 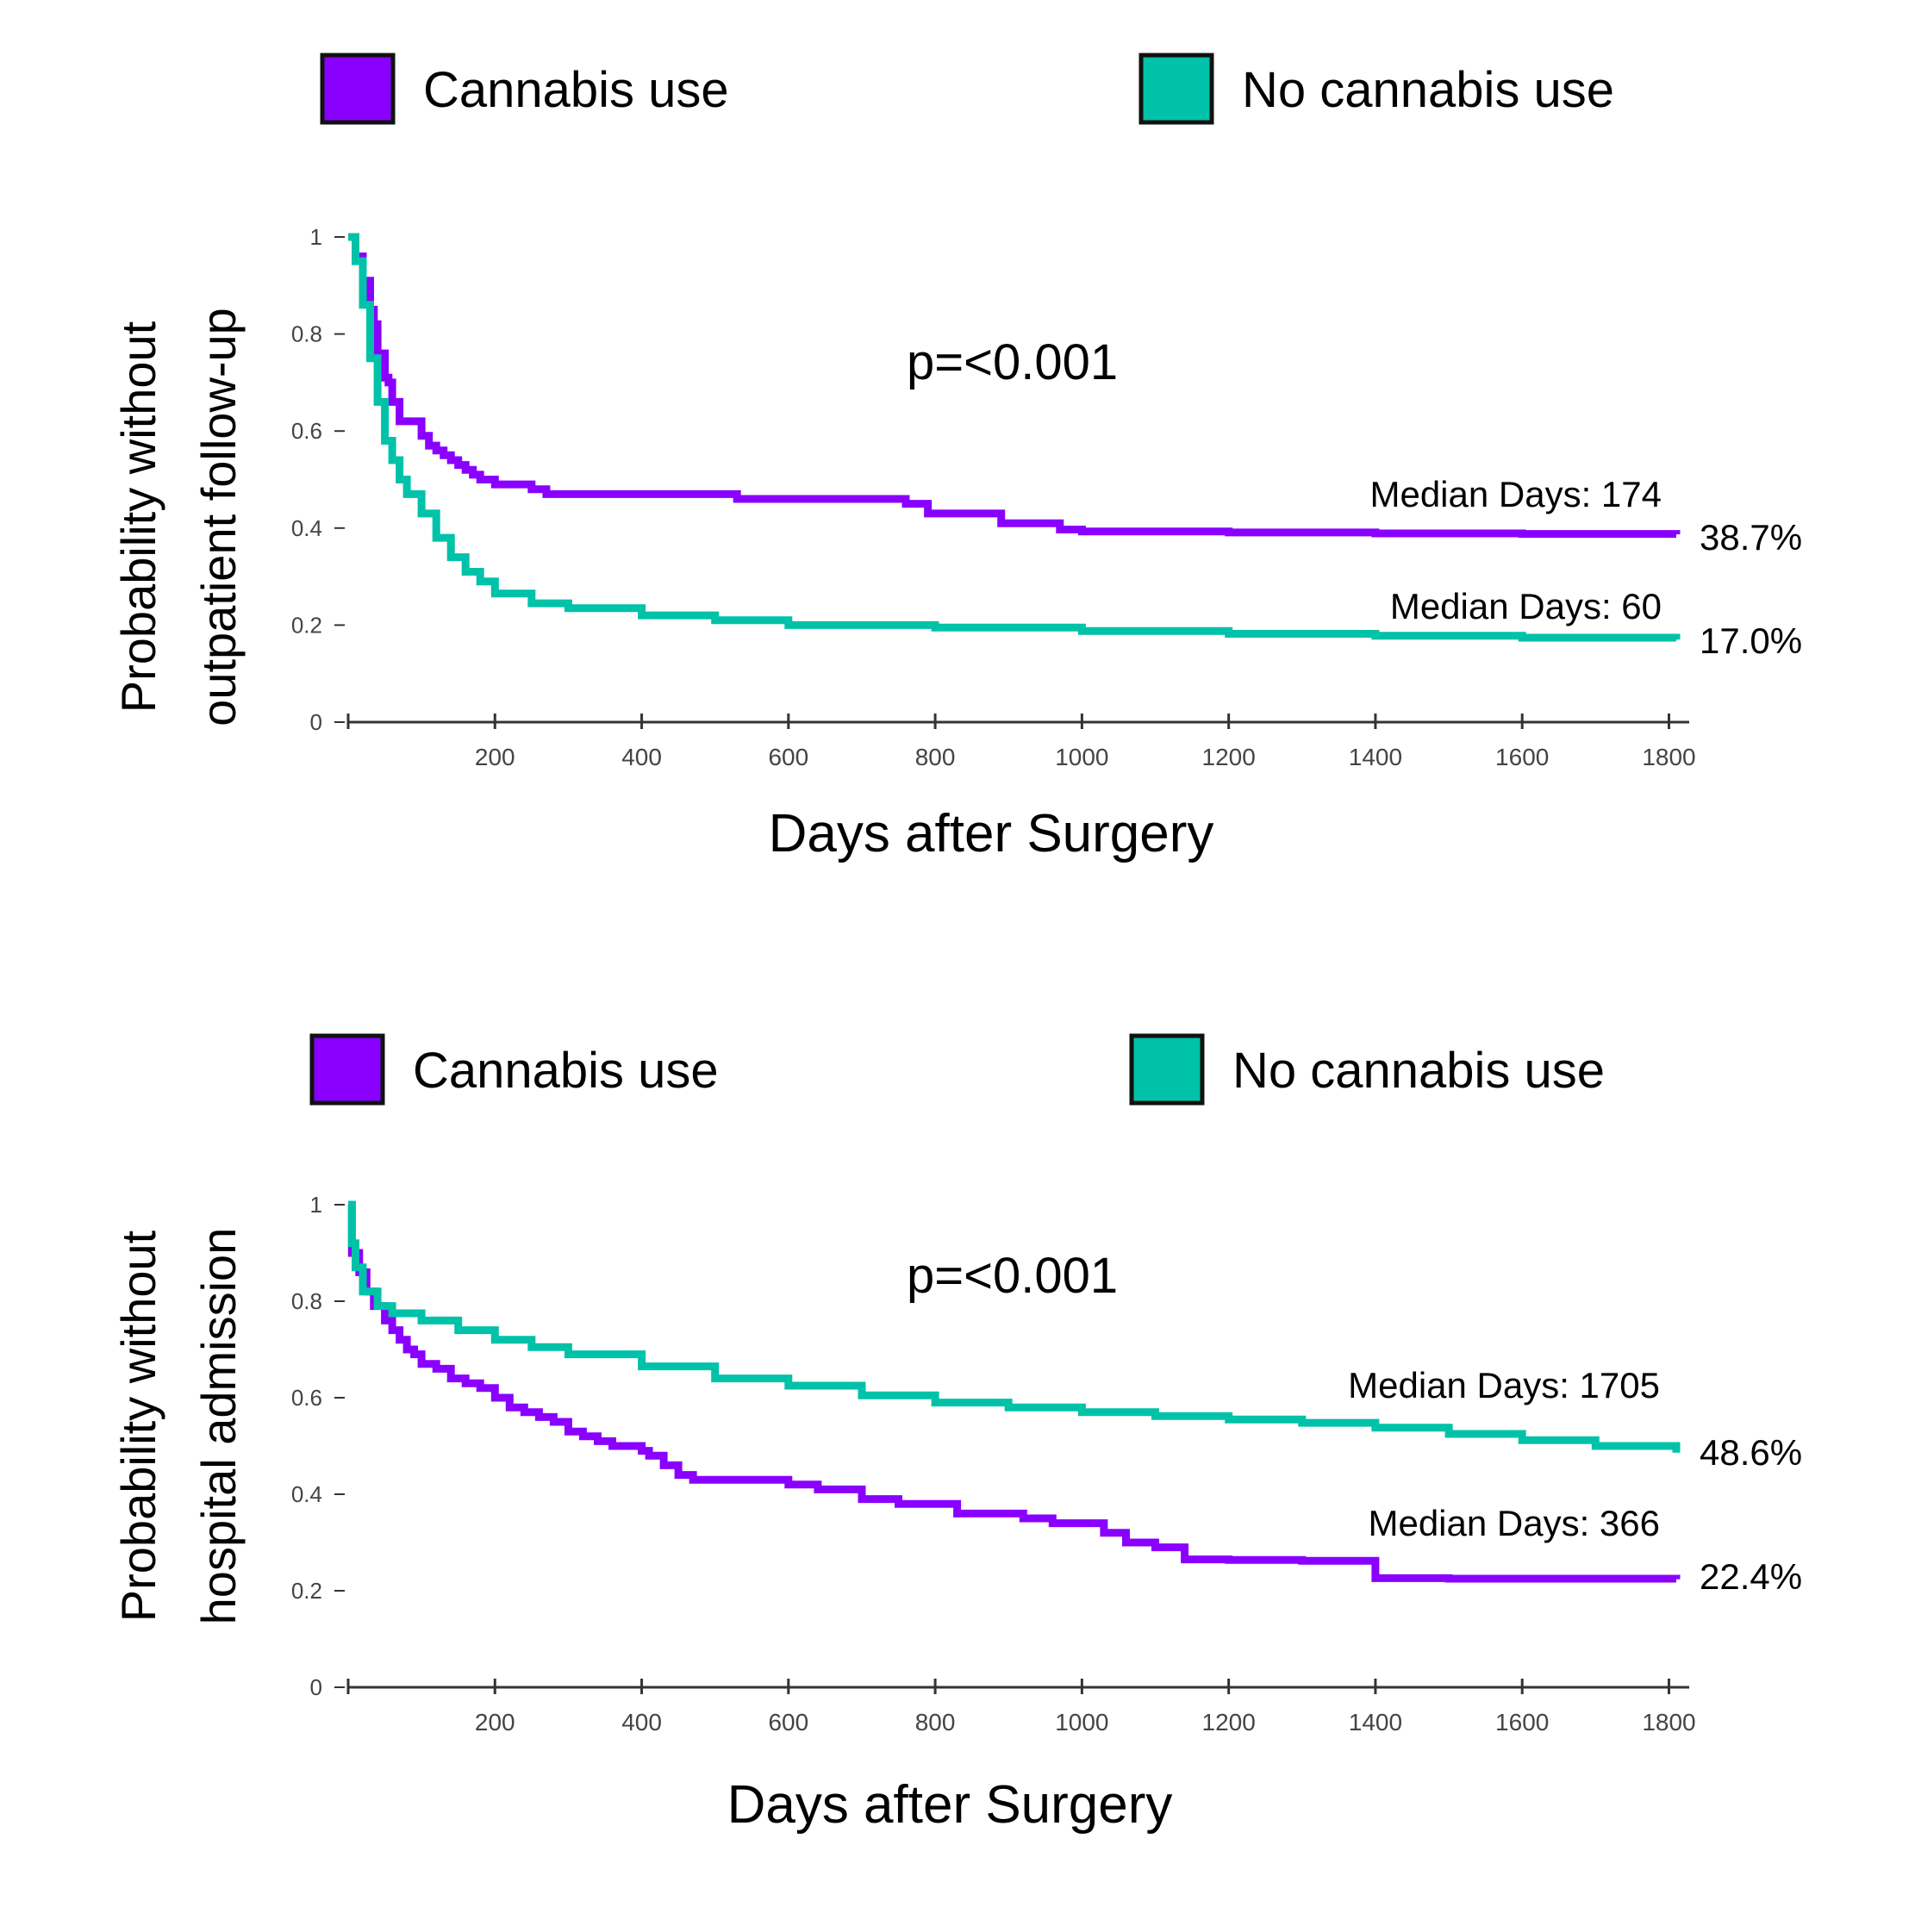 What do you see at coordinates (1515, 494) in the screenshot?
I see `median-label-cannabis: Median Days: 174` at bounding box center [1515, 494].